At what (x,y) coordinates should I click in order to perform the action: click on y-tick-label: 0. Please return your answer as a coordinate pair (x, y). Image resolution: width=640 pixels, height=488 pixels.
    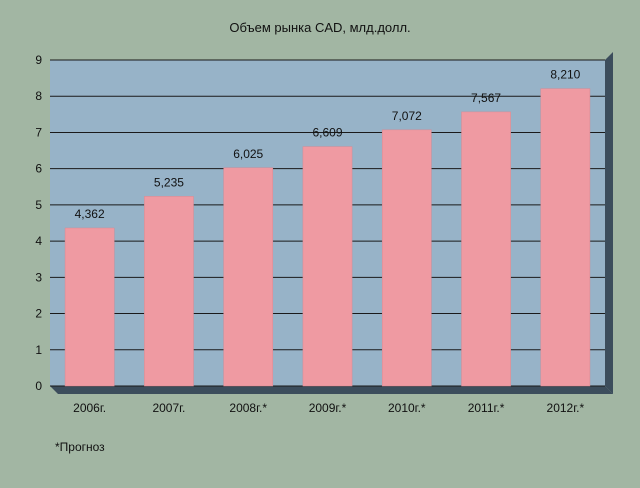
    Looking at the image, I should click on (38, 386).